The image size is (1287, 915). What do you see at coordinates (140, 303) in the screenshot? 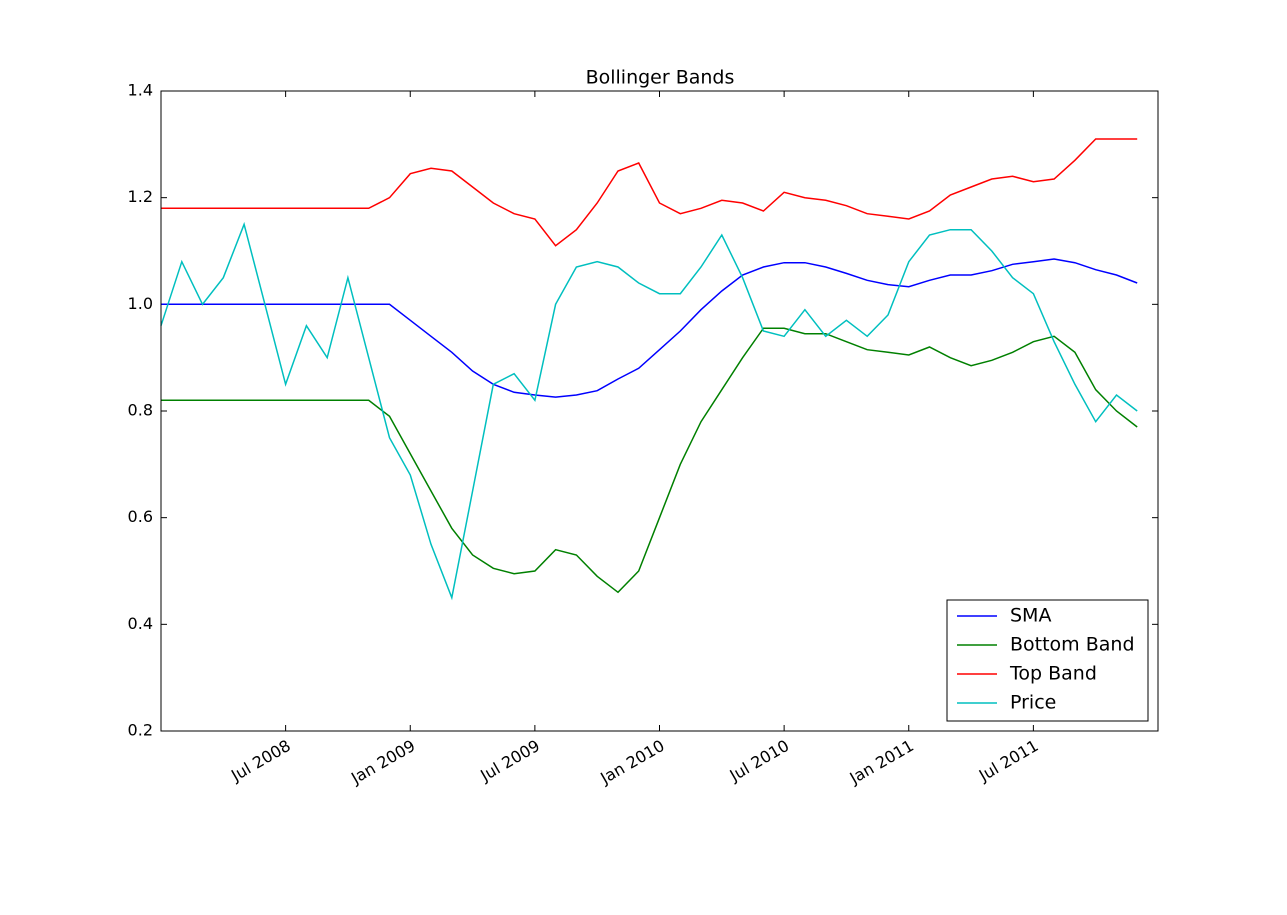
I see `y-tick-label: 1.0` at bounding box center [140, 303].